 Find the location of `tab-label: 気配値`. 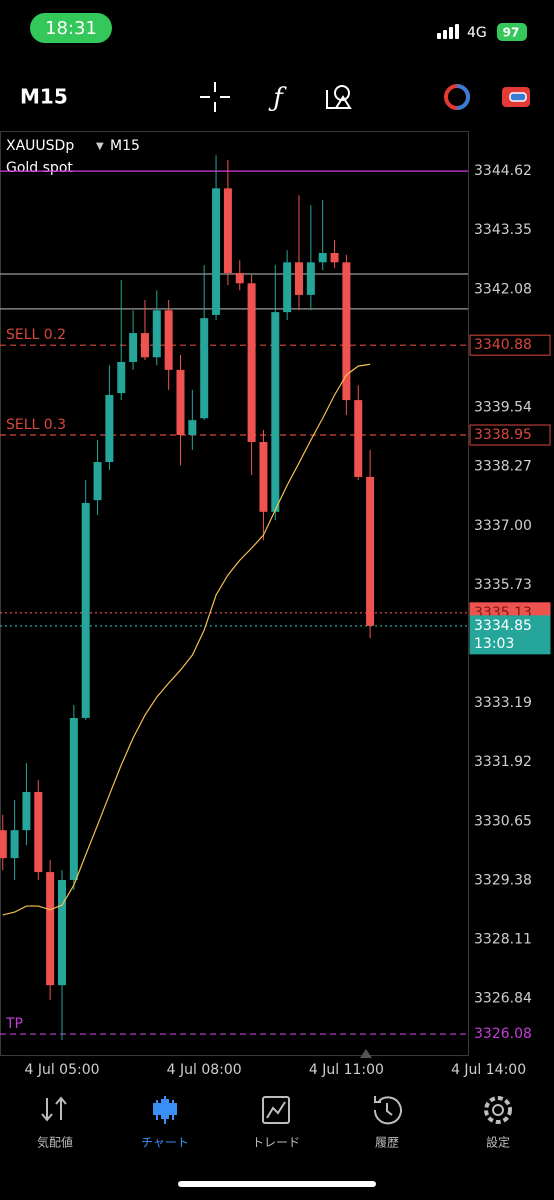

tab-label: 気配値 is located at coordinates (55, 1142).